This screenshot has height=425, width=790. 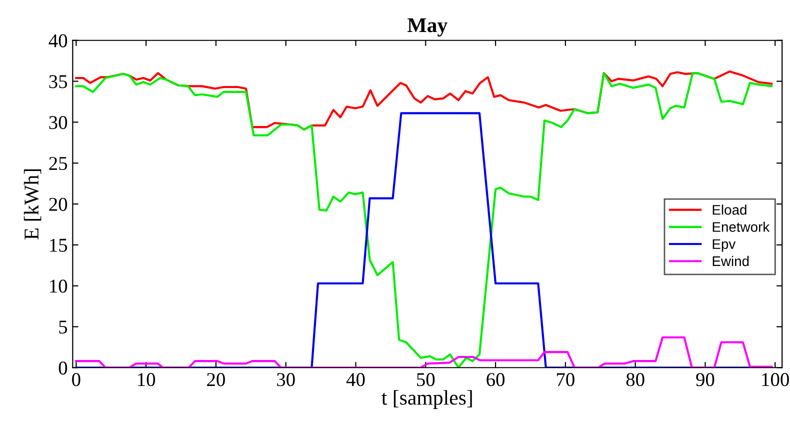 What do you see at coordinates (58, 41) in the screenshot?
I see `y-tick-label: 40` at bounding box center [58, 41].